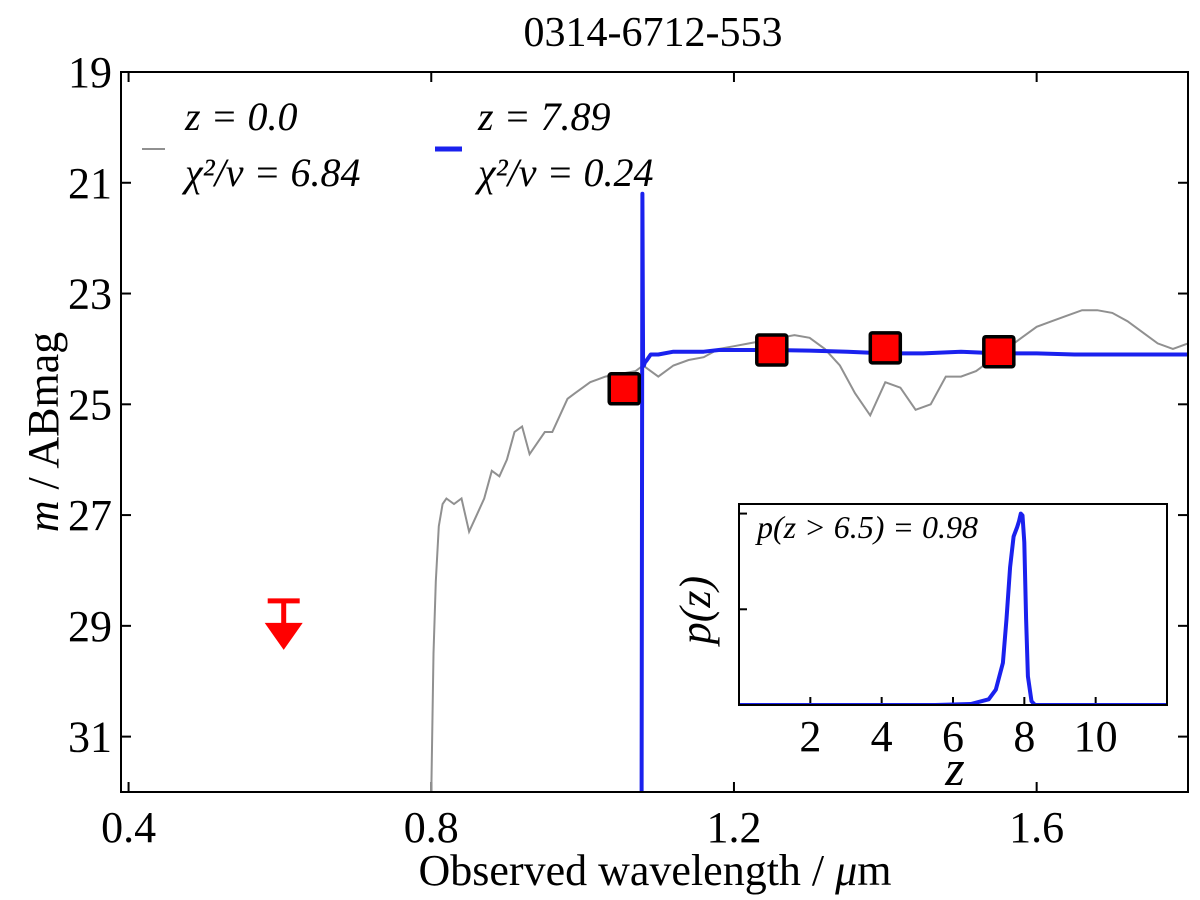 The width and height of the screenshot is (1200, 900). I want to click on inset-x-tick-label: 2, so click(810, 736).